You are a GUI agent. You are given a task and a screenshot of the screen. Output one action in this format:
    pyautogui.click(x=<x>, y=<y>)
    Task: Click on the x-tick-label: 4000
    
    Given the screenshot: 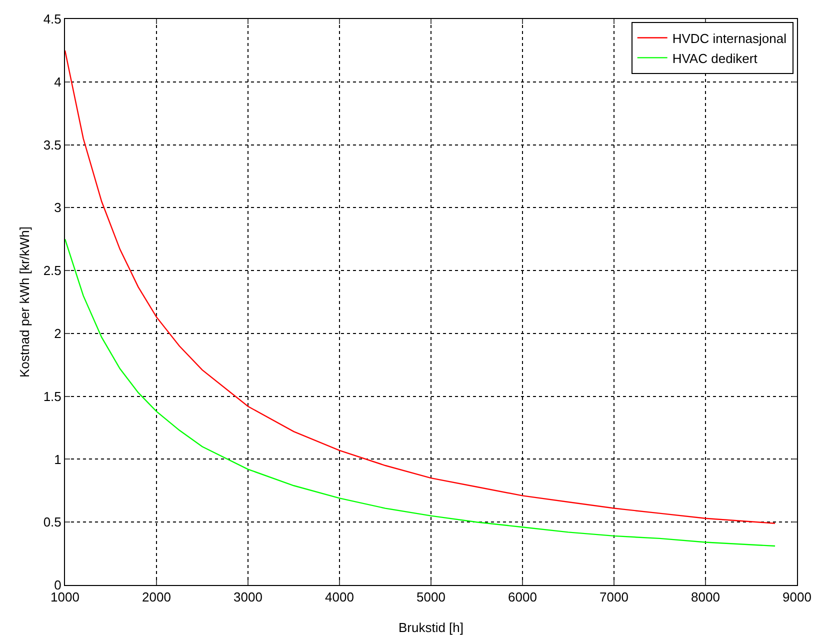 What is the action you would take?
    pyautogui.click(x=339, y=597)
    